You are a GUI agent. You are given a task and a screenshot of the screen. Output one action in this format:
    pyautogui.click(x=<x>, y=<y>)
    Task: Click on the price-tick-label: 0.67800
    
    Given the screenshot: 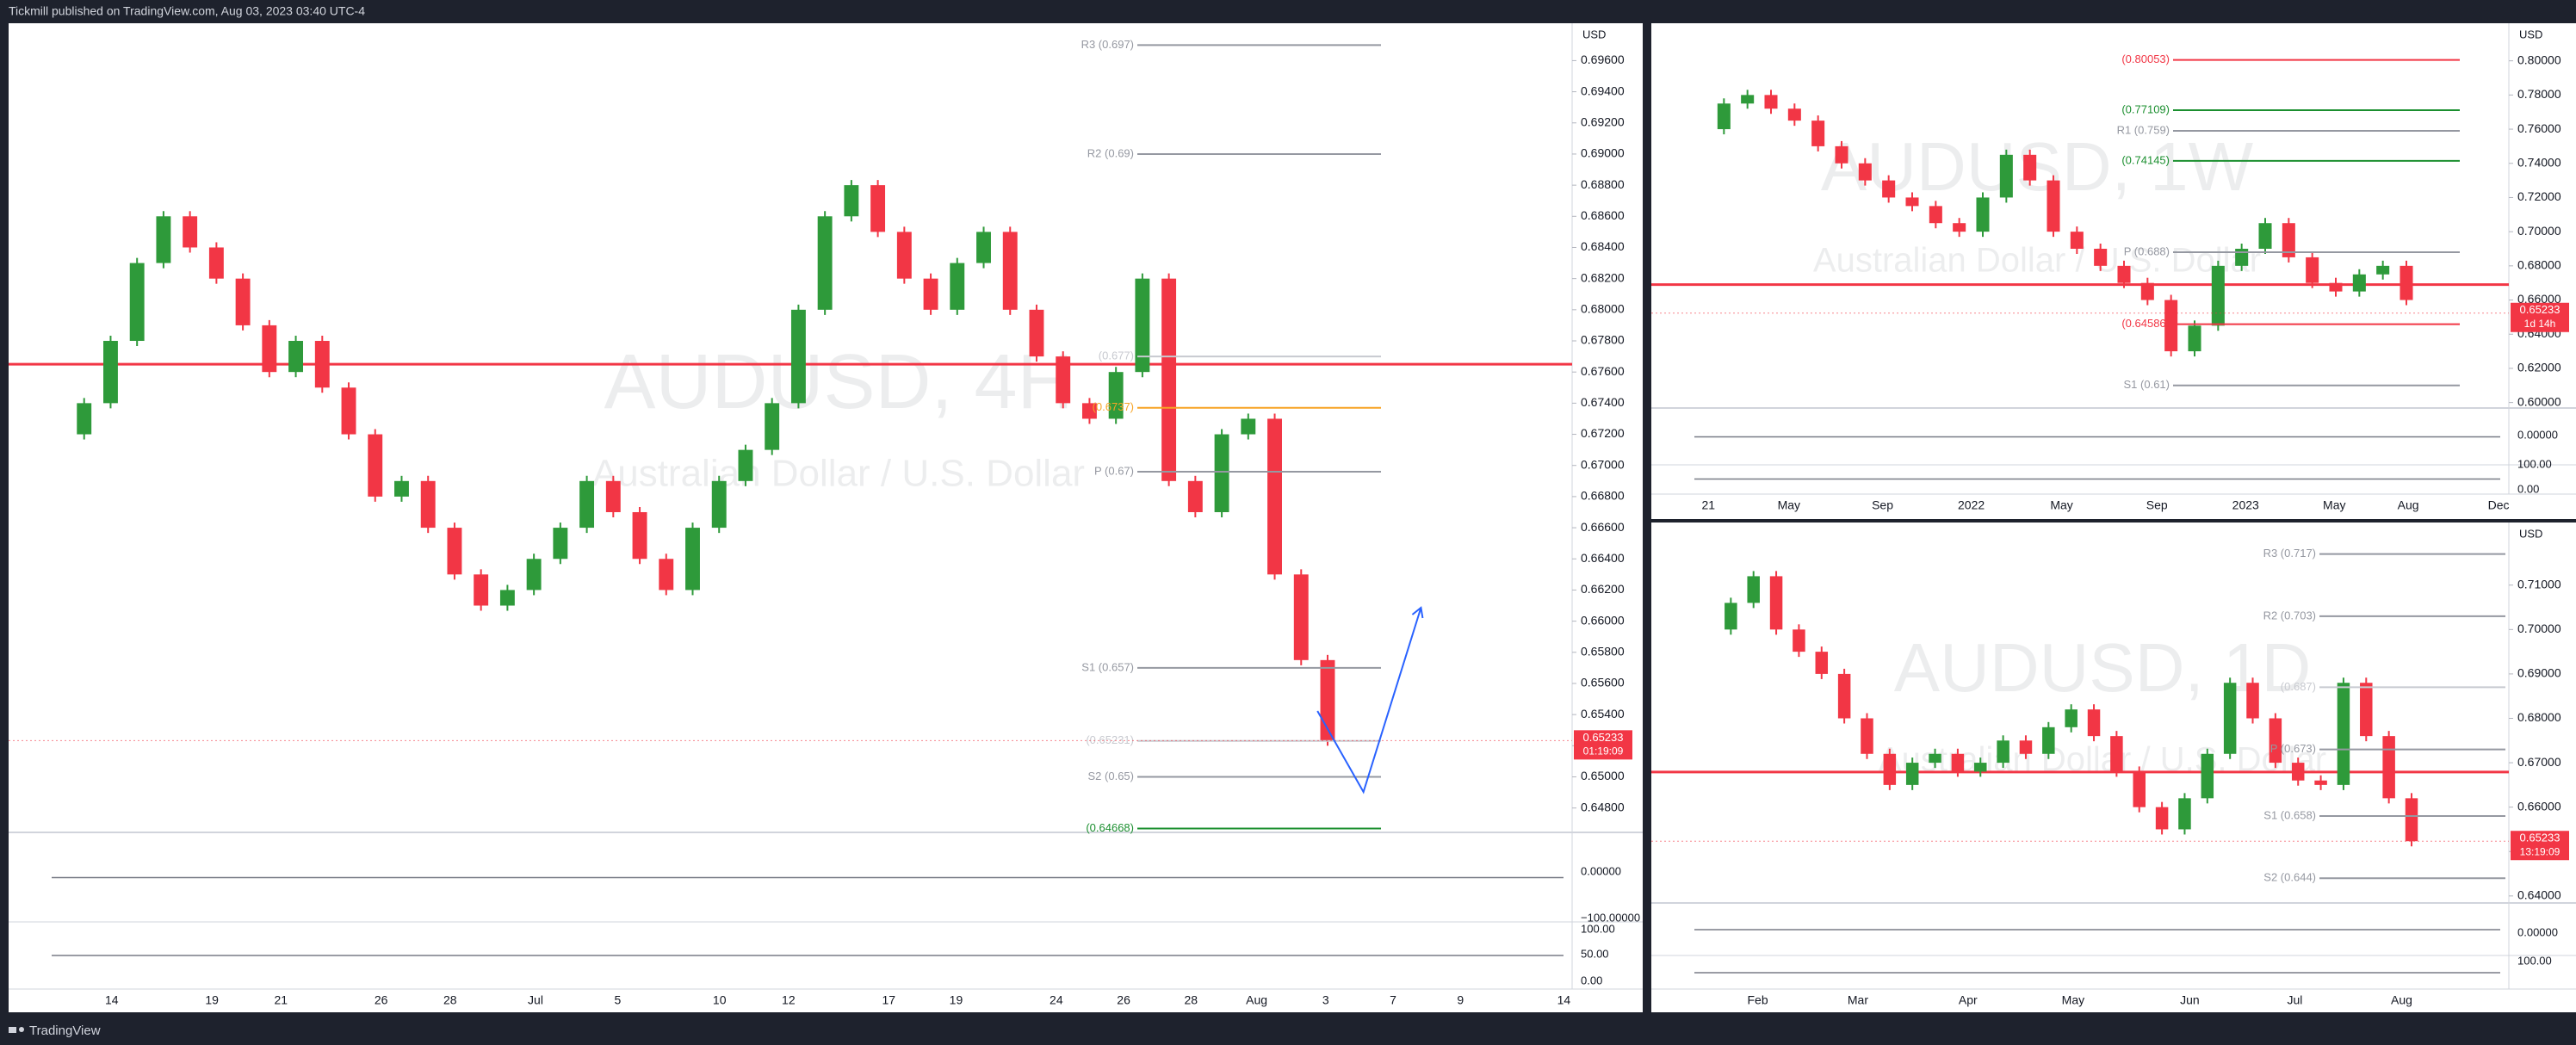 What is the action you would take?
    pyautogui.click(x=1603, y=340)
    